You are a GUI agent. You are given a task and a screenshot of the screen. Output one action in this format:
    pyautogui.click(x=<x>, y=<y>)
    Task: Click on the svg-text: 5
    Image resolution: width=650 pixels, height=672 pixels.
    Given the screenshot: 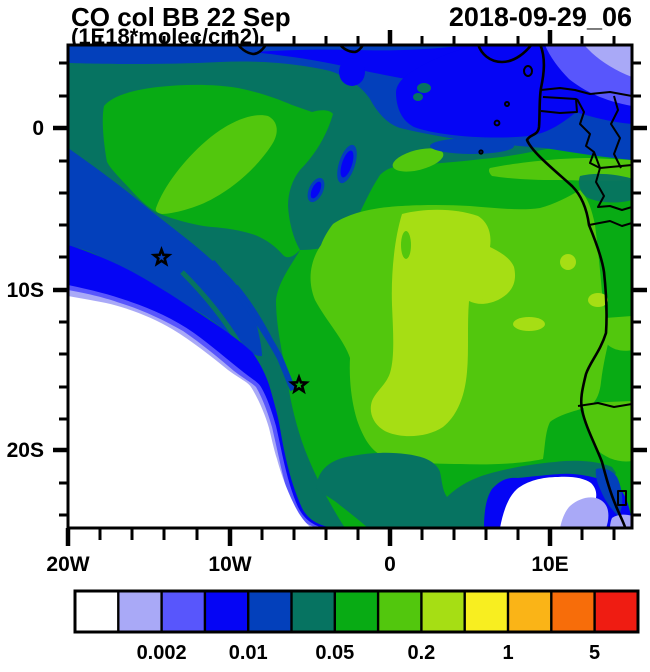 What is the action you would take?
    pyautogui.click(x=594, y=653)
    